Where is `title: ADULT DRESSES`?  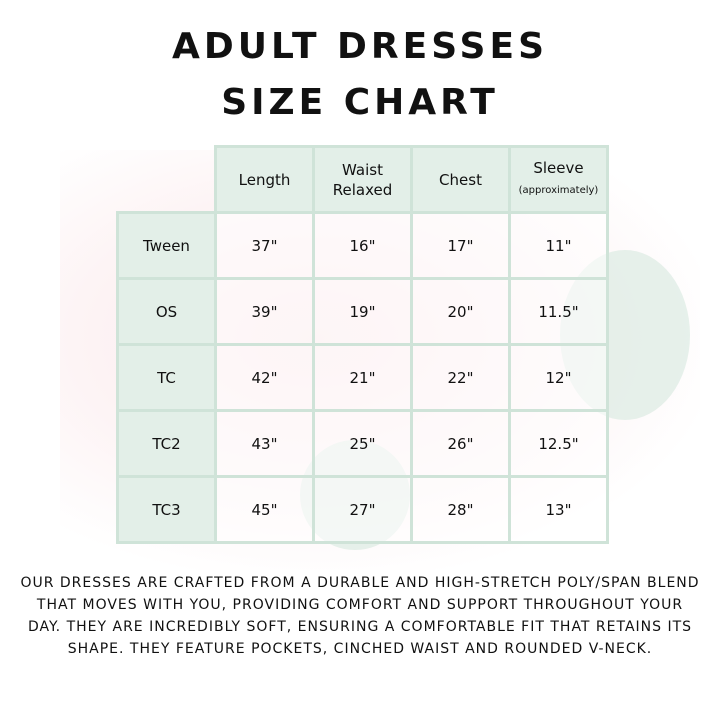 title: ADULT DRESSES is located at coordinates (360, 46).